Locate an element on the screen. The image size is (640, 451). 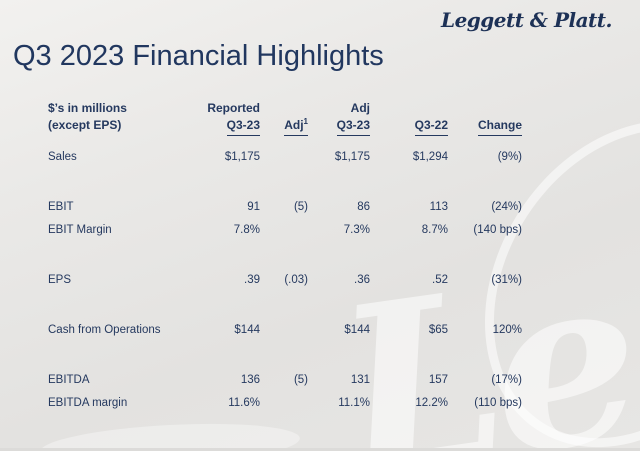
value-cell: 8.7% is located at coordinates (434, 230).